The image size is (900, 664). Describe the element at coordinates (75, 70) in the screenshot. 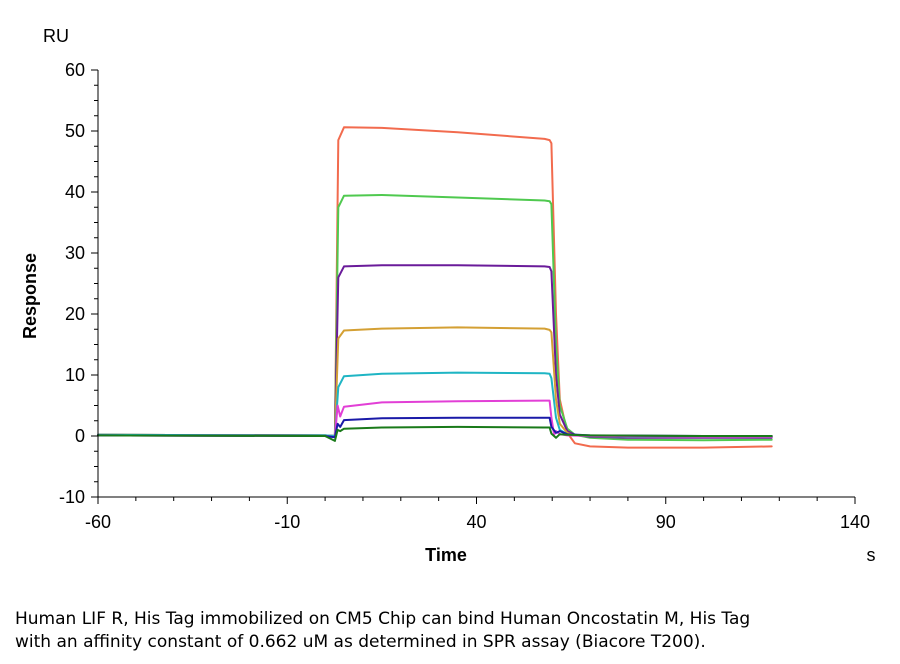

I see `y-tick-label: 60` at that location.